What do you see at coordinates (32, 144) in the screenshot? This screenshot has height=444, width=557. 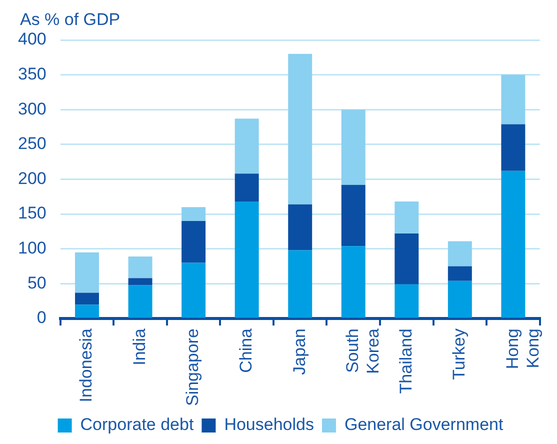 I see `y-tick-label: 250` at bounding box center [32, 144].